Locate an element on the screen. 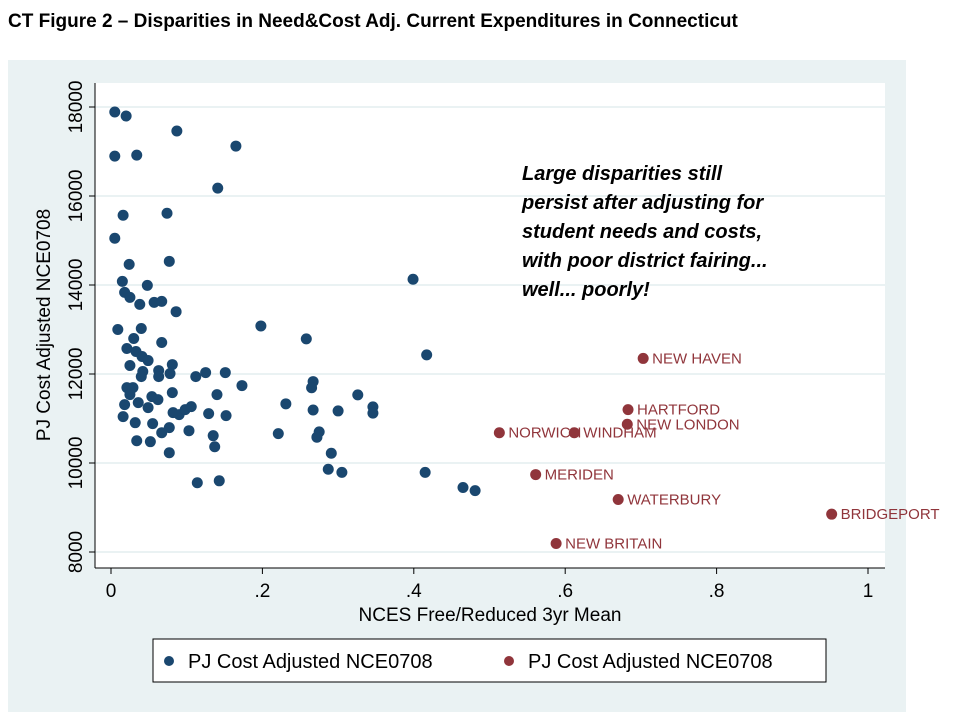  annotation-line: well... poorly! is located at coordinates (586, 290).